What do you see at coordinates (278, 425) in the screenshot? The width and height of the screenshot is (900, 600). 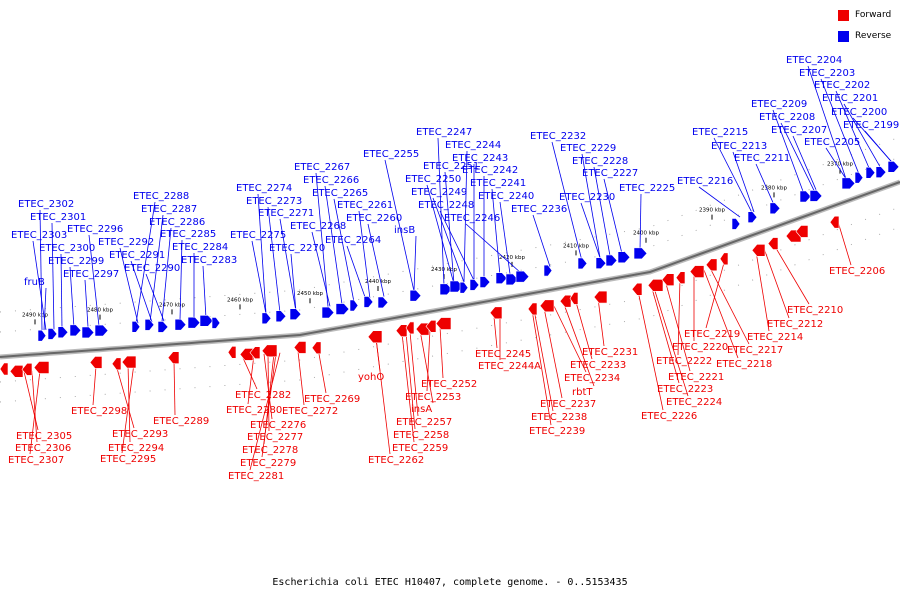 I see `forward-gene-label: ETEC_2276` at bounding box center [278, 425].